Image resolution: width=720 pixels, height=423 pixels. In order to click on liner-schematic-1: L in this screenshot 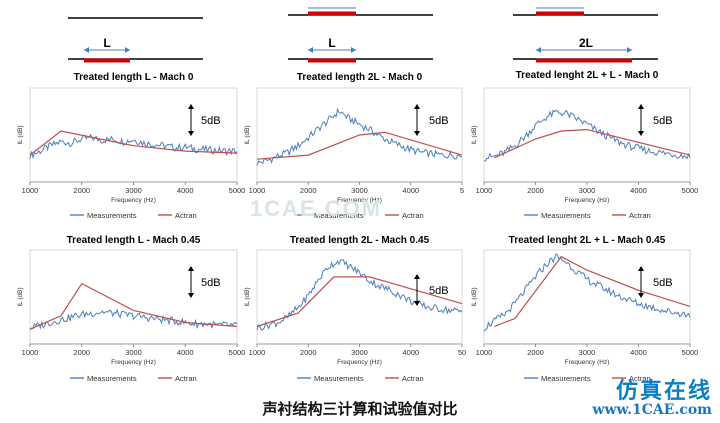, I will do `click(135, 40)`.